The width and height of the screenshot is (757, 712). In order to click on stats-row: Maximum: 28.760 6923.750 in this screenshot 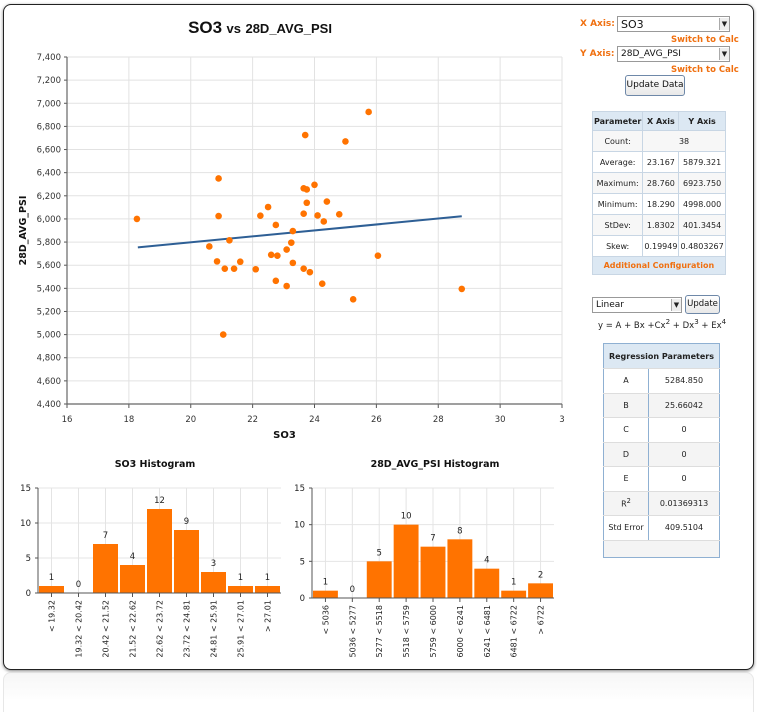, I will do `click(658, 183)`.